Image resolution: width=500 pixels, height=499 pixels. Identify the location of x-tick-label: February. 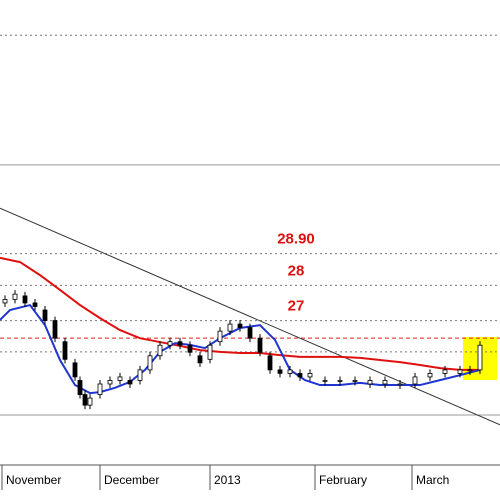
(343, 480).